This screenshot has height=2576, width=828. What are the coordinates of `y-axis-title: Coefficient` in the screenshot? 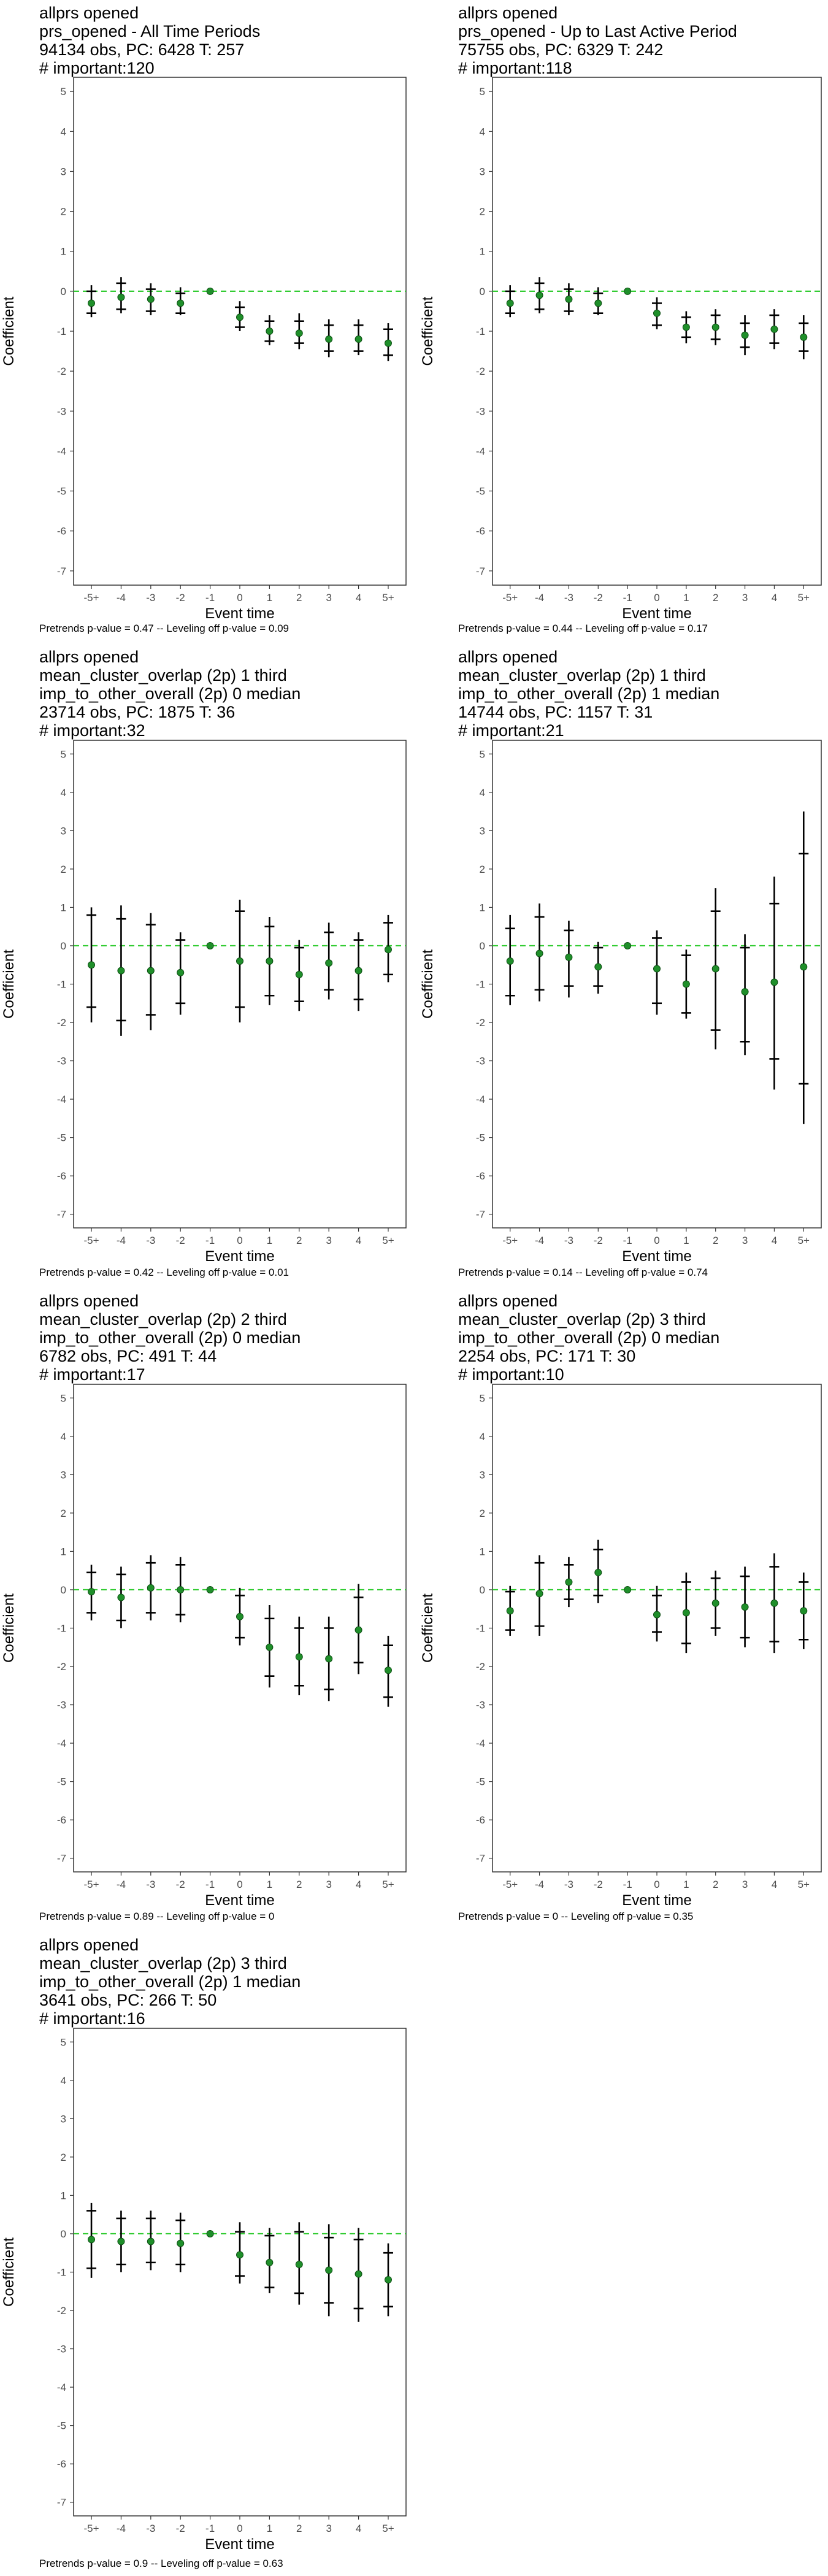 It's located at (428, 1628).